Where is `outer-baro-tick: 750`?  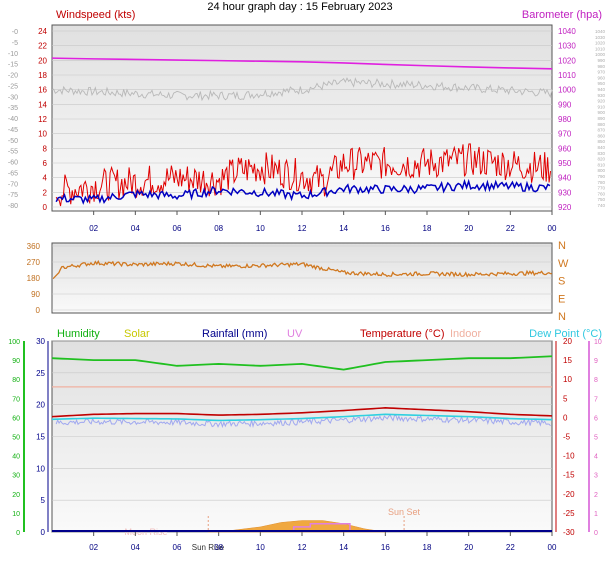
outer-baro-tick: 750 is located at coordinates (601, 199).